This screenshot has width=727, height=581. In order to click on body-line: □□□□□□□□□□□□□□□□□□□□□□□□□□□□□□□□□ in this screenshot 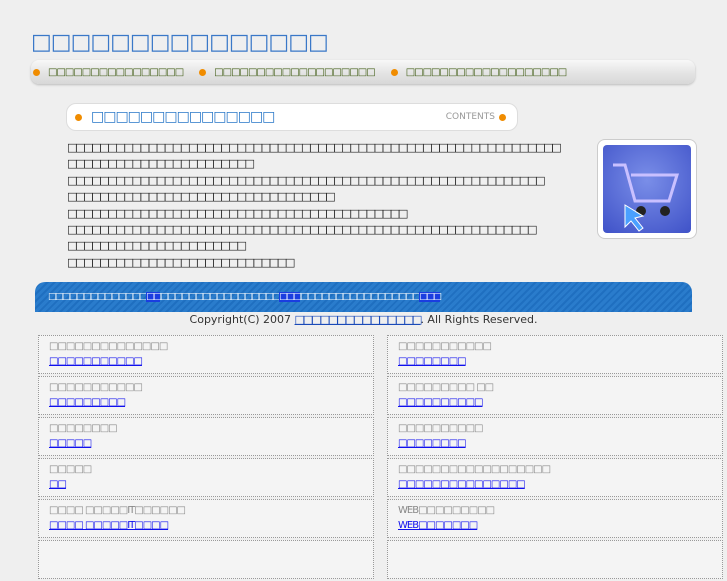, I will do `click(201, 197)`.